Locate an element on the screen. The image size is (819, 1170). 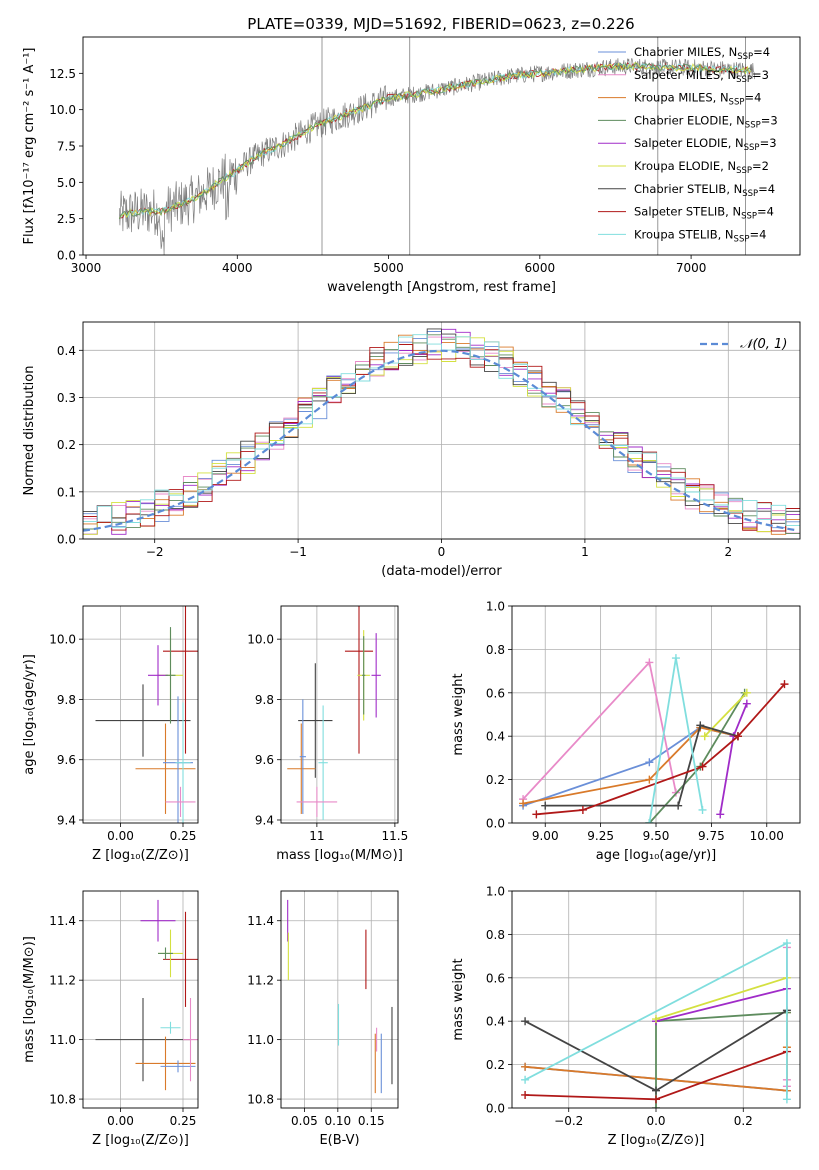
y-tick-label: 2.5 is located at coordinates (66, 219).